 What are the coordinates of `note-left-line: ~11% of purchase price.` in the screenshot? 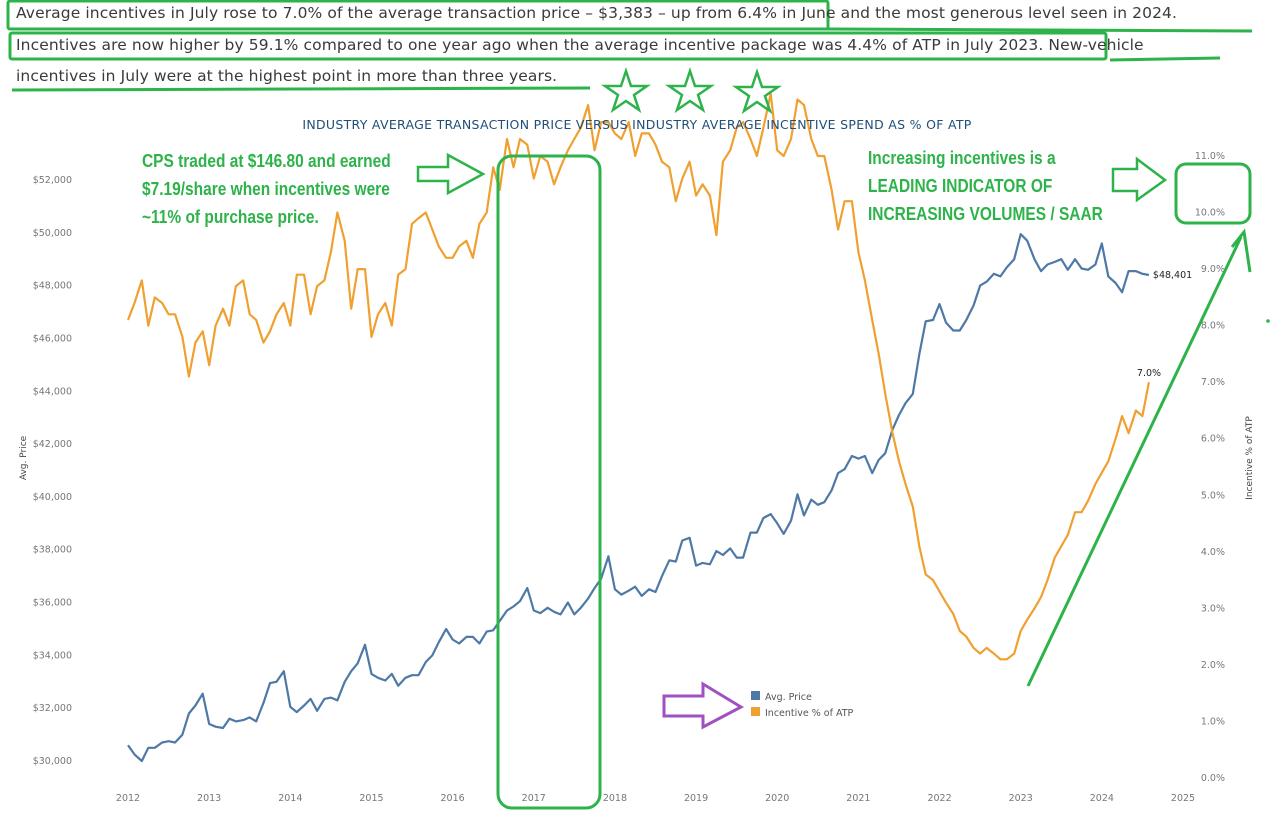 It's located at (230, 217).